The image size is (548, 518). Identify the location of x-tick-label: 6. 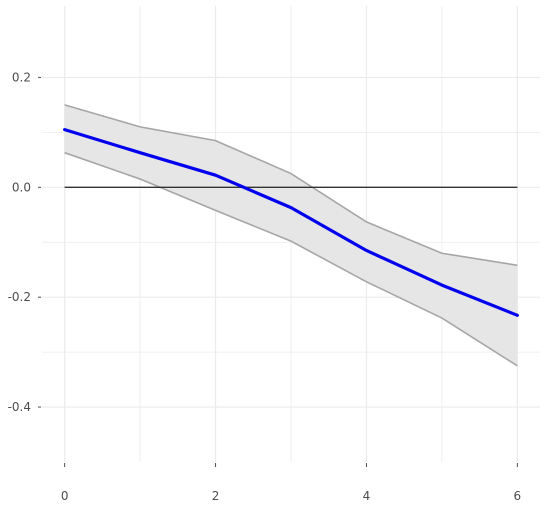
(518, 496).